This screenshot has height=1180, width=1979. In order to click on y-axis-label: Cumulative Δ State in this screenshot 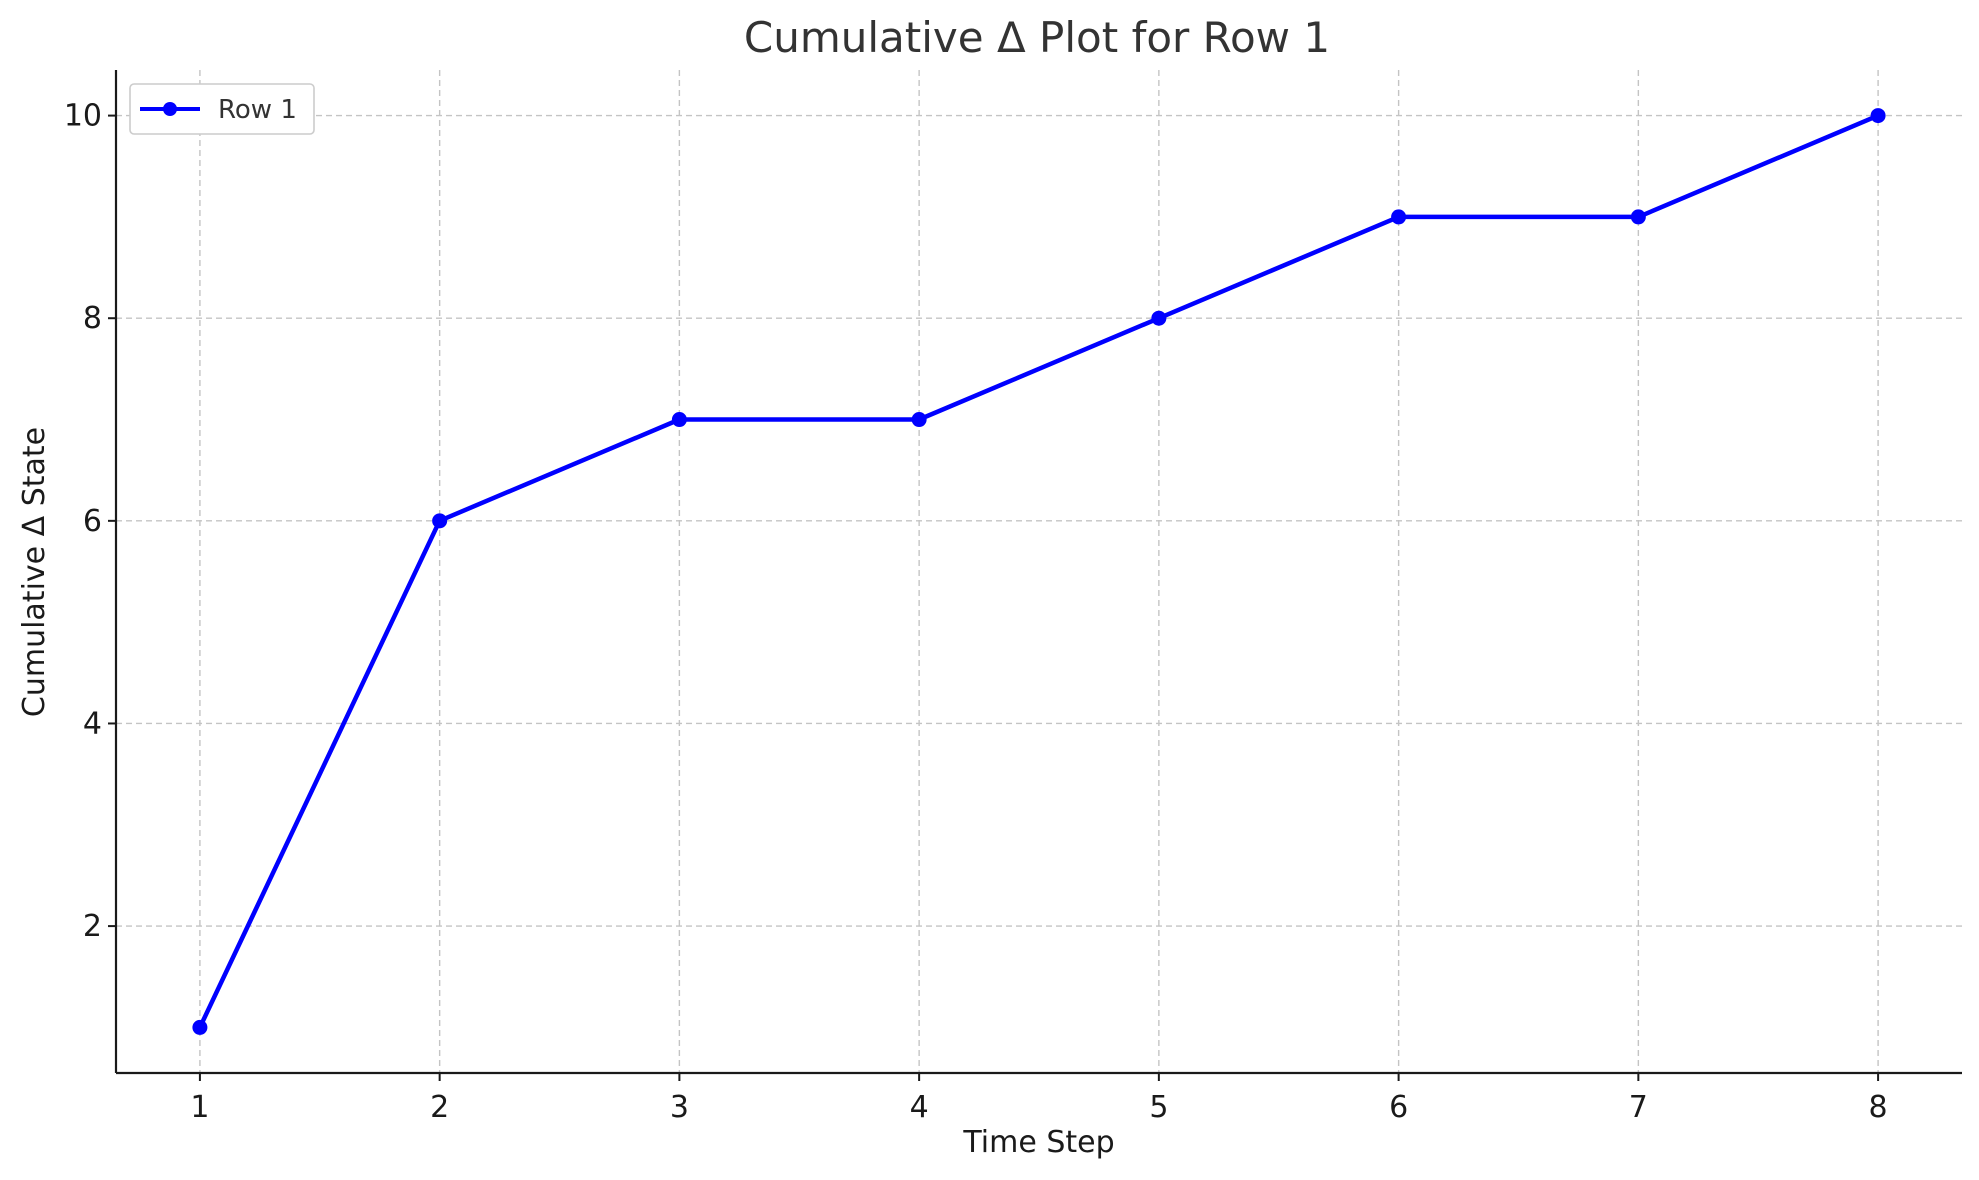, I will do `click(34, 572)`.